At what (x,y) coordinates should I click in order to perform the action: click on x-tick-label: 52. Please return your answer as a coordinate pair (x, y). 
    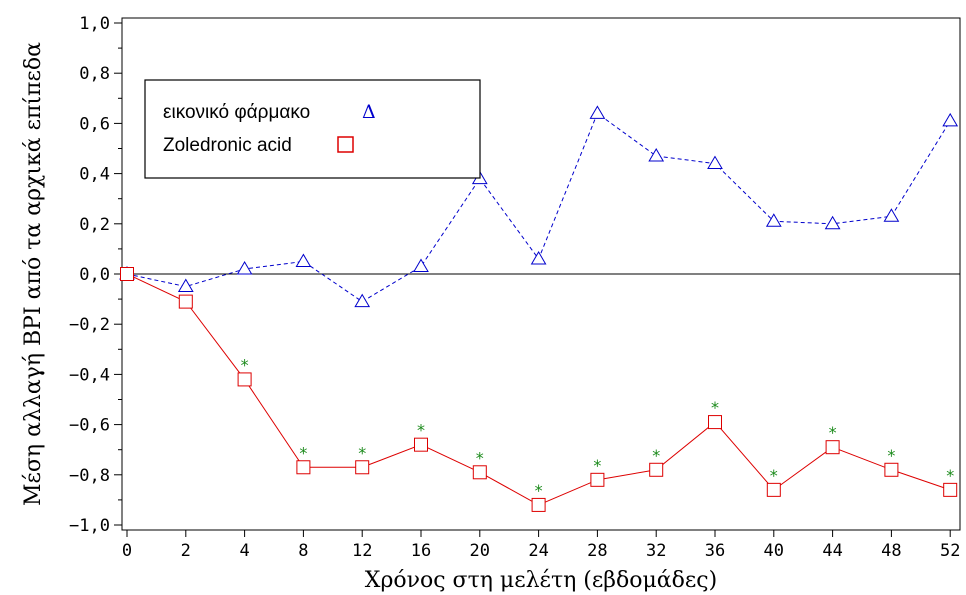
    Looking at the image, I should click on (950, 551).